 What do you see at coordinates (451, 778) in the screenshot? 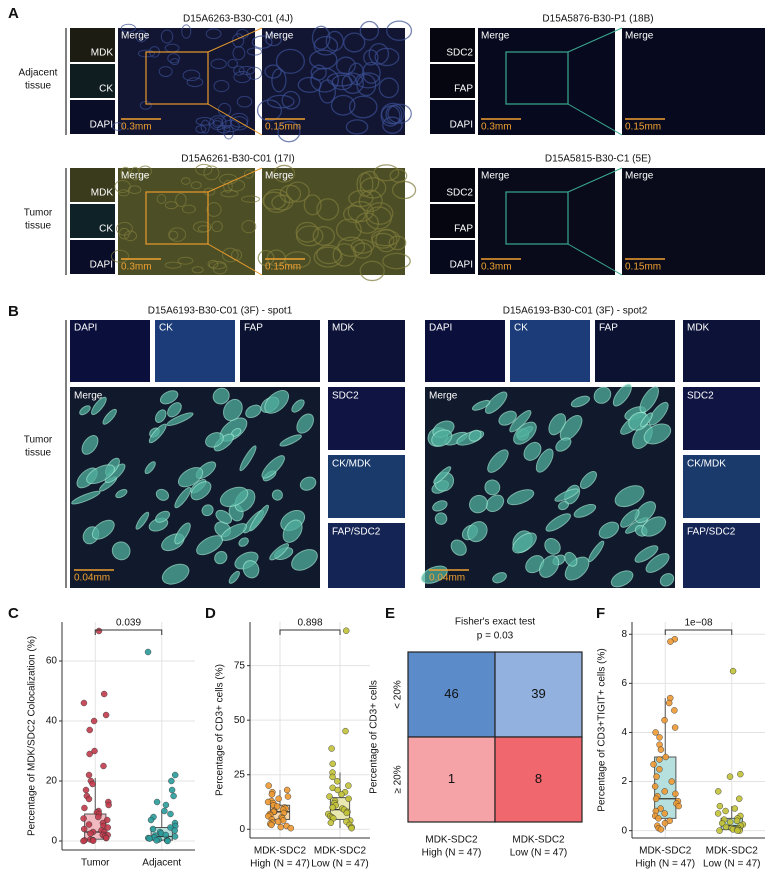
I see `cell-value: 1` at bounding box center [451, 778].